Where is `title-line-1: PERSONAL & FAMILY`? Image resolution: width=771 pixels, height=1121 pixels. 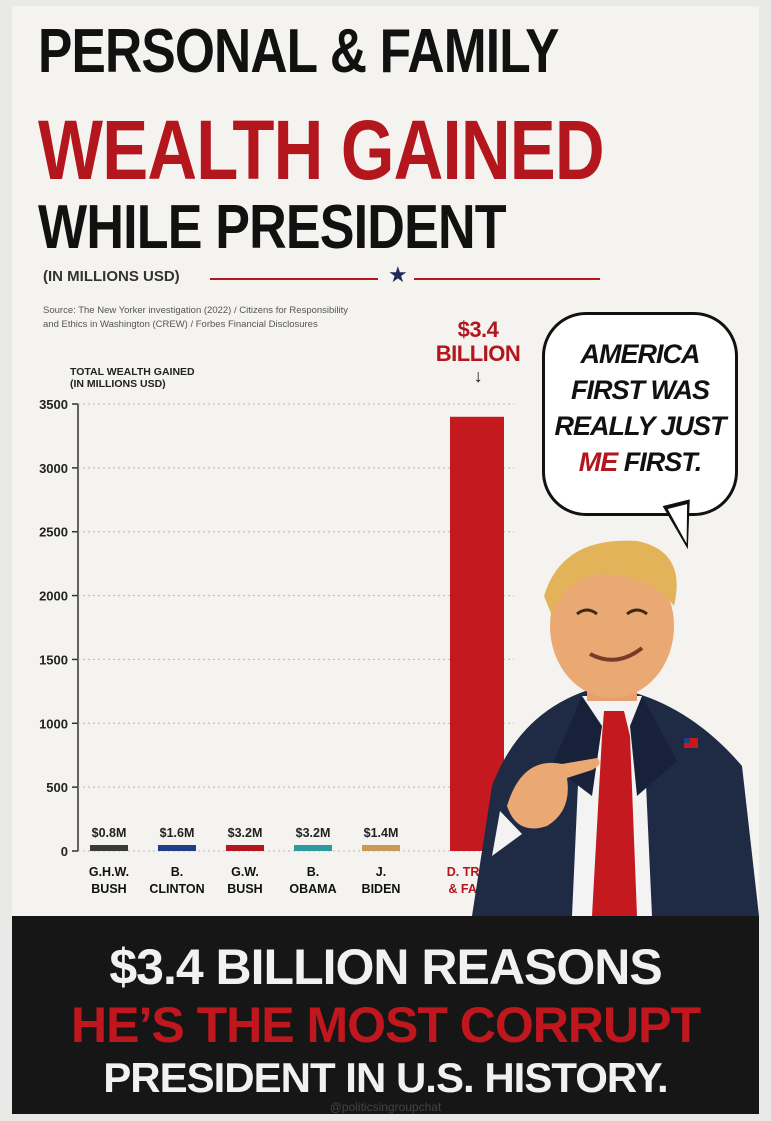 title-line-1: PERSONAL & FAMILY is located at coordinates (298, 51).